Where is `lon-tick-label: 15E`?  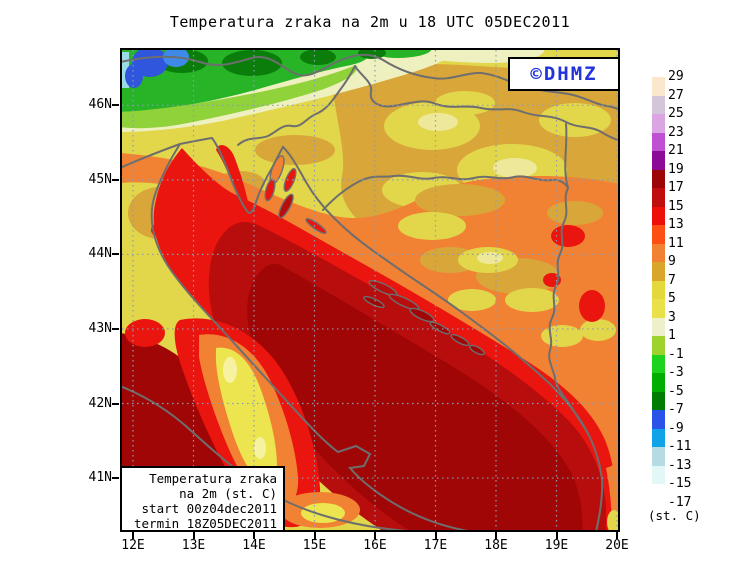 lon-tick-label: 15E is located at coordinates (314, 545).